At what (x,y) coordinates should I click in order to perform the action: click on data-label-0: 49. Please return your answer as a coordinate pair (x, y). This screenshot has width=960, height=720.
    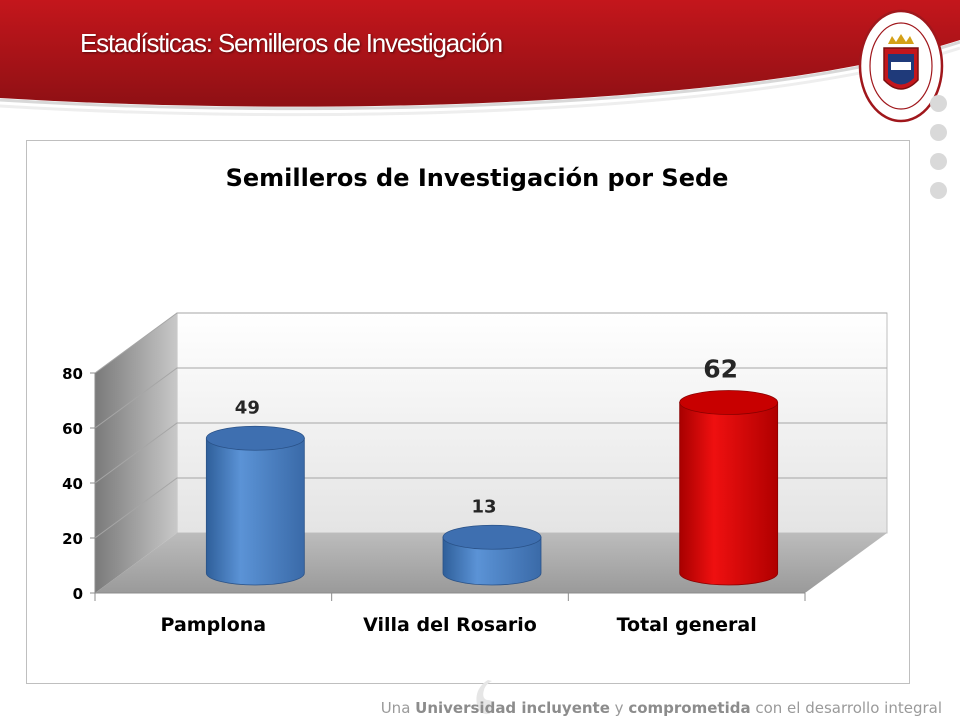
    Looking at the image, I should click on (247, 407).